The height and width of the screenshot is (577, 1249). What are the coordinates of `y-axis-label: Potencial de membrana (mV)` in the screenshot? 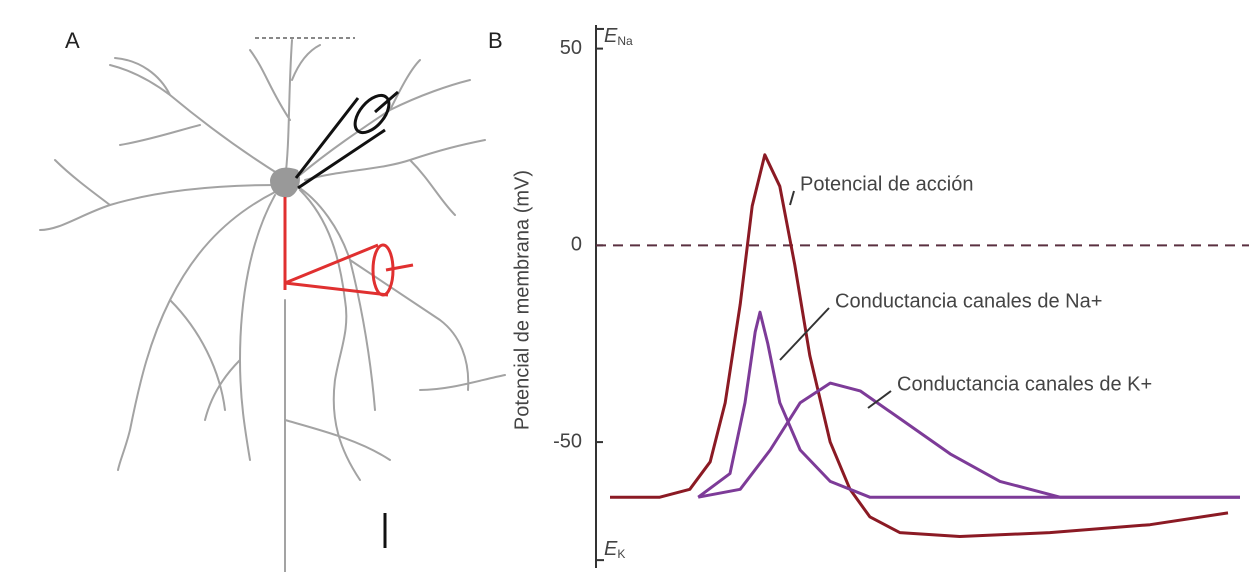 It's located at (522, 300).